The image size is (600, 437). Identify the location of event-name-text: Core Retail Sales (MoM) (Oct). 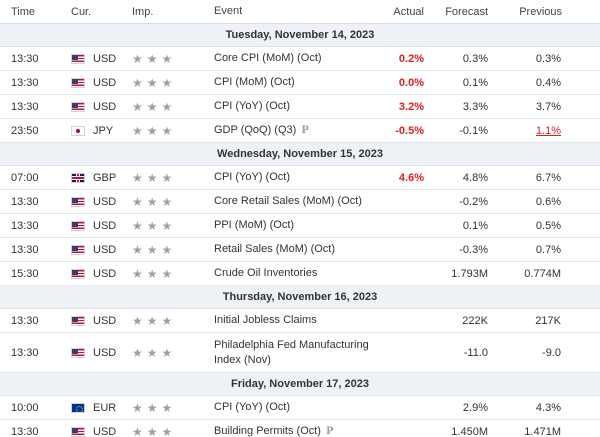
(288, 201).